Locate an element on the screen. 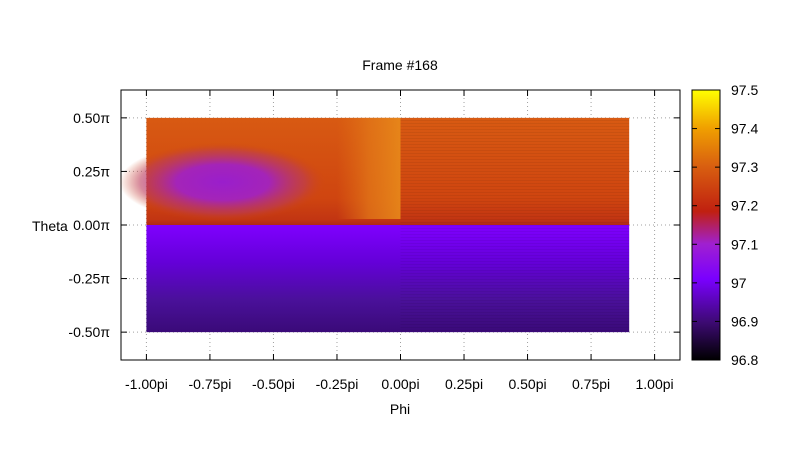 This screenshot has width=800, height=450. x-tick-label: -0.75pi is located at coordinates (210, 384).